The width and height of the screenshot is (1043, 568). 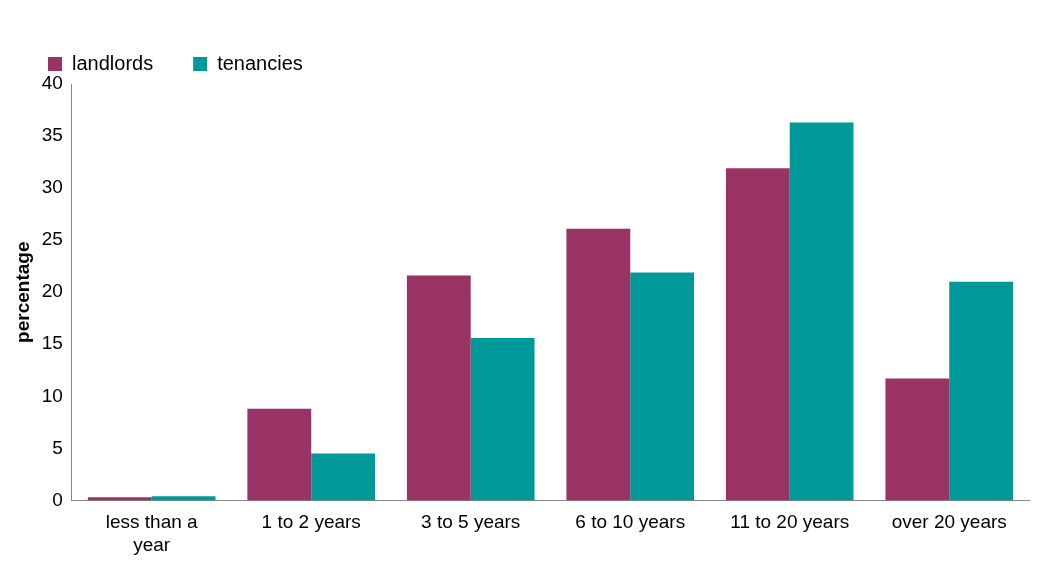 What do you see at coordinates (260, 62) in the screenshot?
I see `legend-label: tenancies` at bounding box center [260, 62].